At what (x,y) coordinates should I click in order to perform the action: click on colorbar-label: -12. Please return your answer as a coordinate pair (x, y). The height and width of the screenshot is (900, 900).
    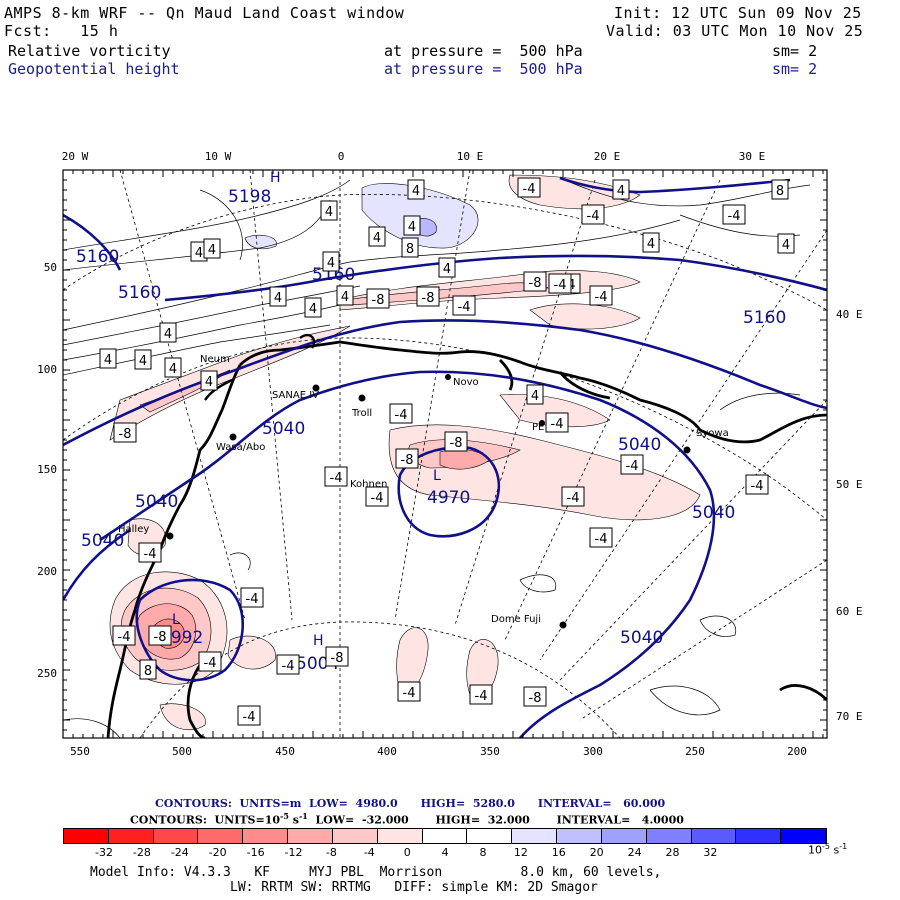
    Looking at the image, I should click on (293, 852).